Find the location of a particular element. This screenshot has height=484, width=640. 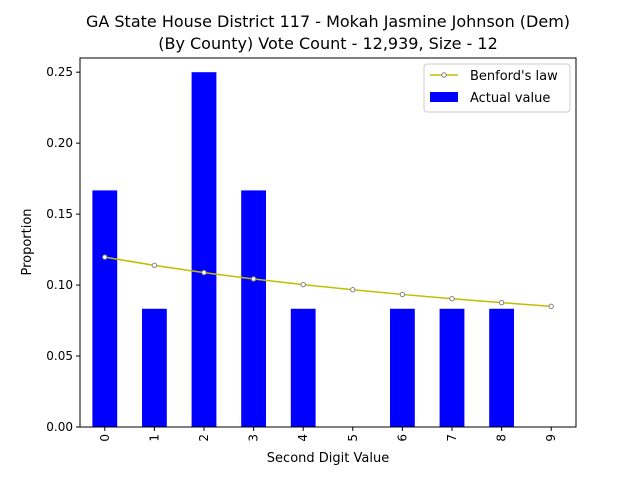

x-axis-label: Second Digit Value is located at coordinates (328, 458).